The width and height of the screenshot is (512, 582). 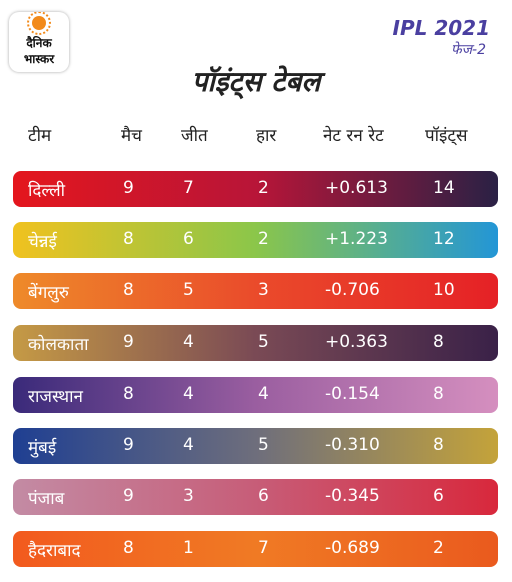 What do you see at coordinates (42, 448) in the screenshot?
I see `team-name: मुंबई` at bounding box center [42, 448].